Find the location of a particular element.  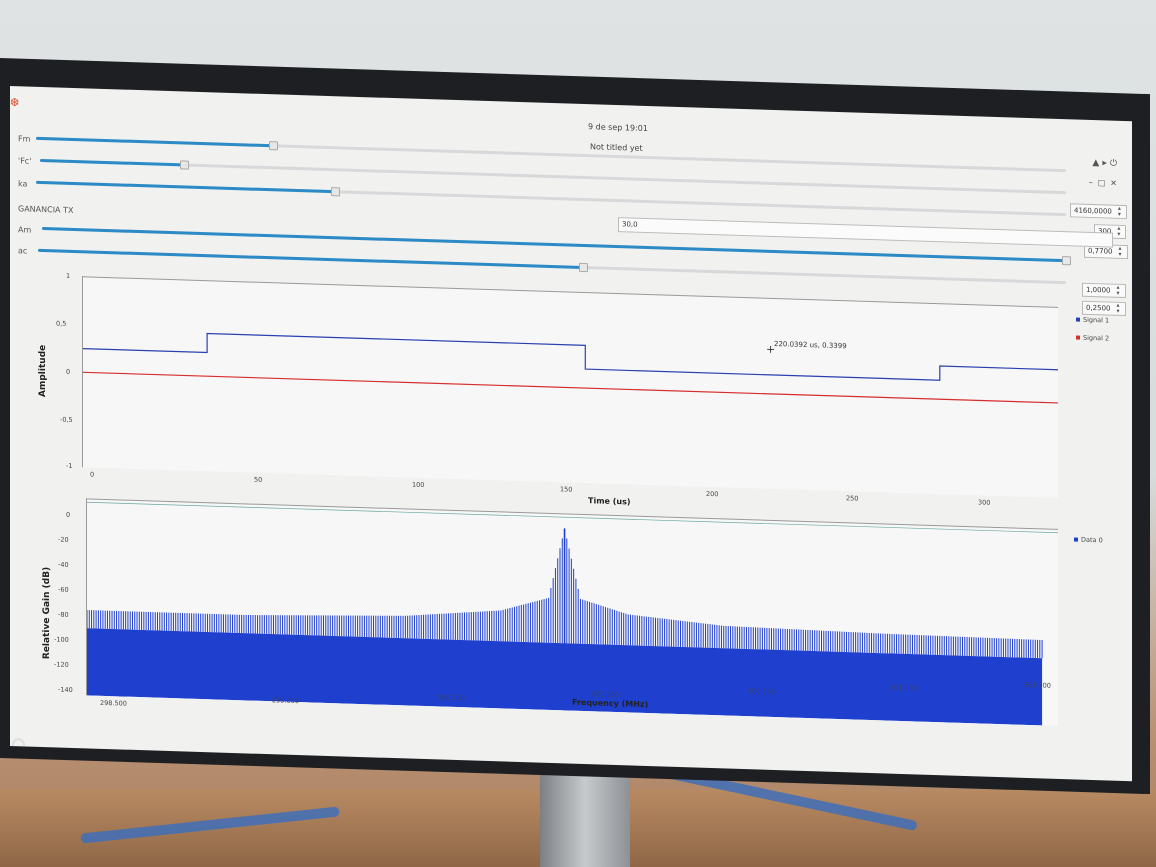

time-ytick: -1 is located at coordinates (69, 465).